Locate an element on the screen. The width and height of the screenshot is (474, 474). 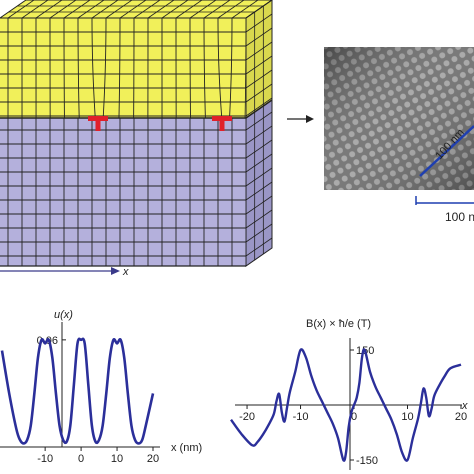
block-front-face-upper is located at coordinates (123, 68).